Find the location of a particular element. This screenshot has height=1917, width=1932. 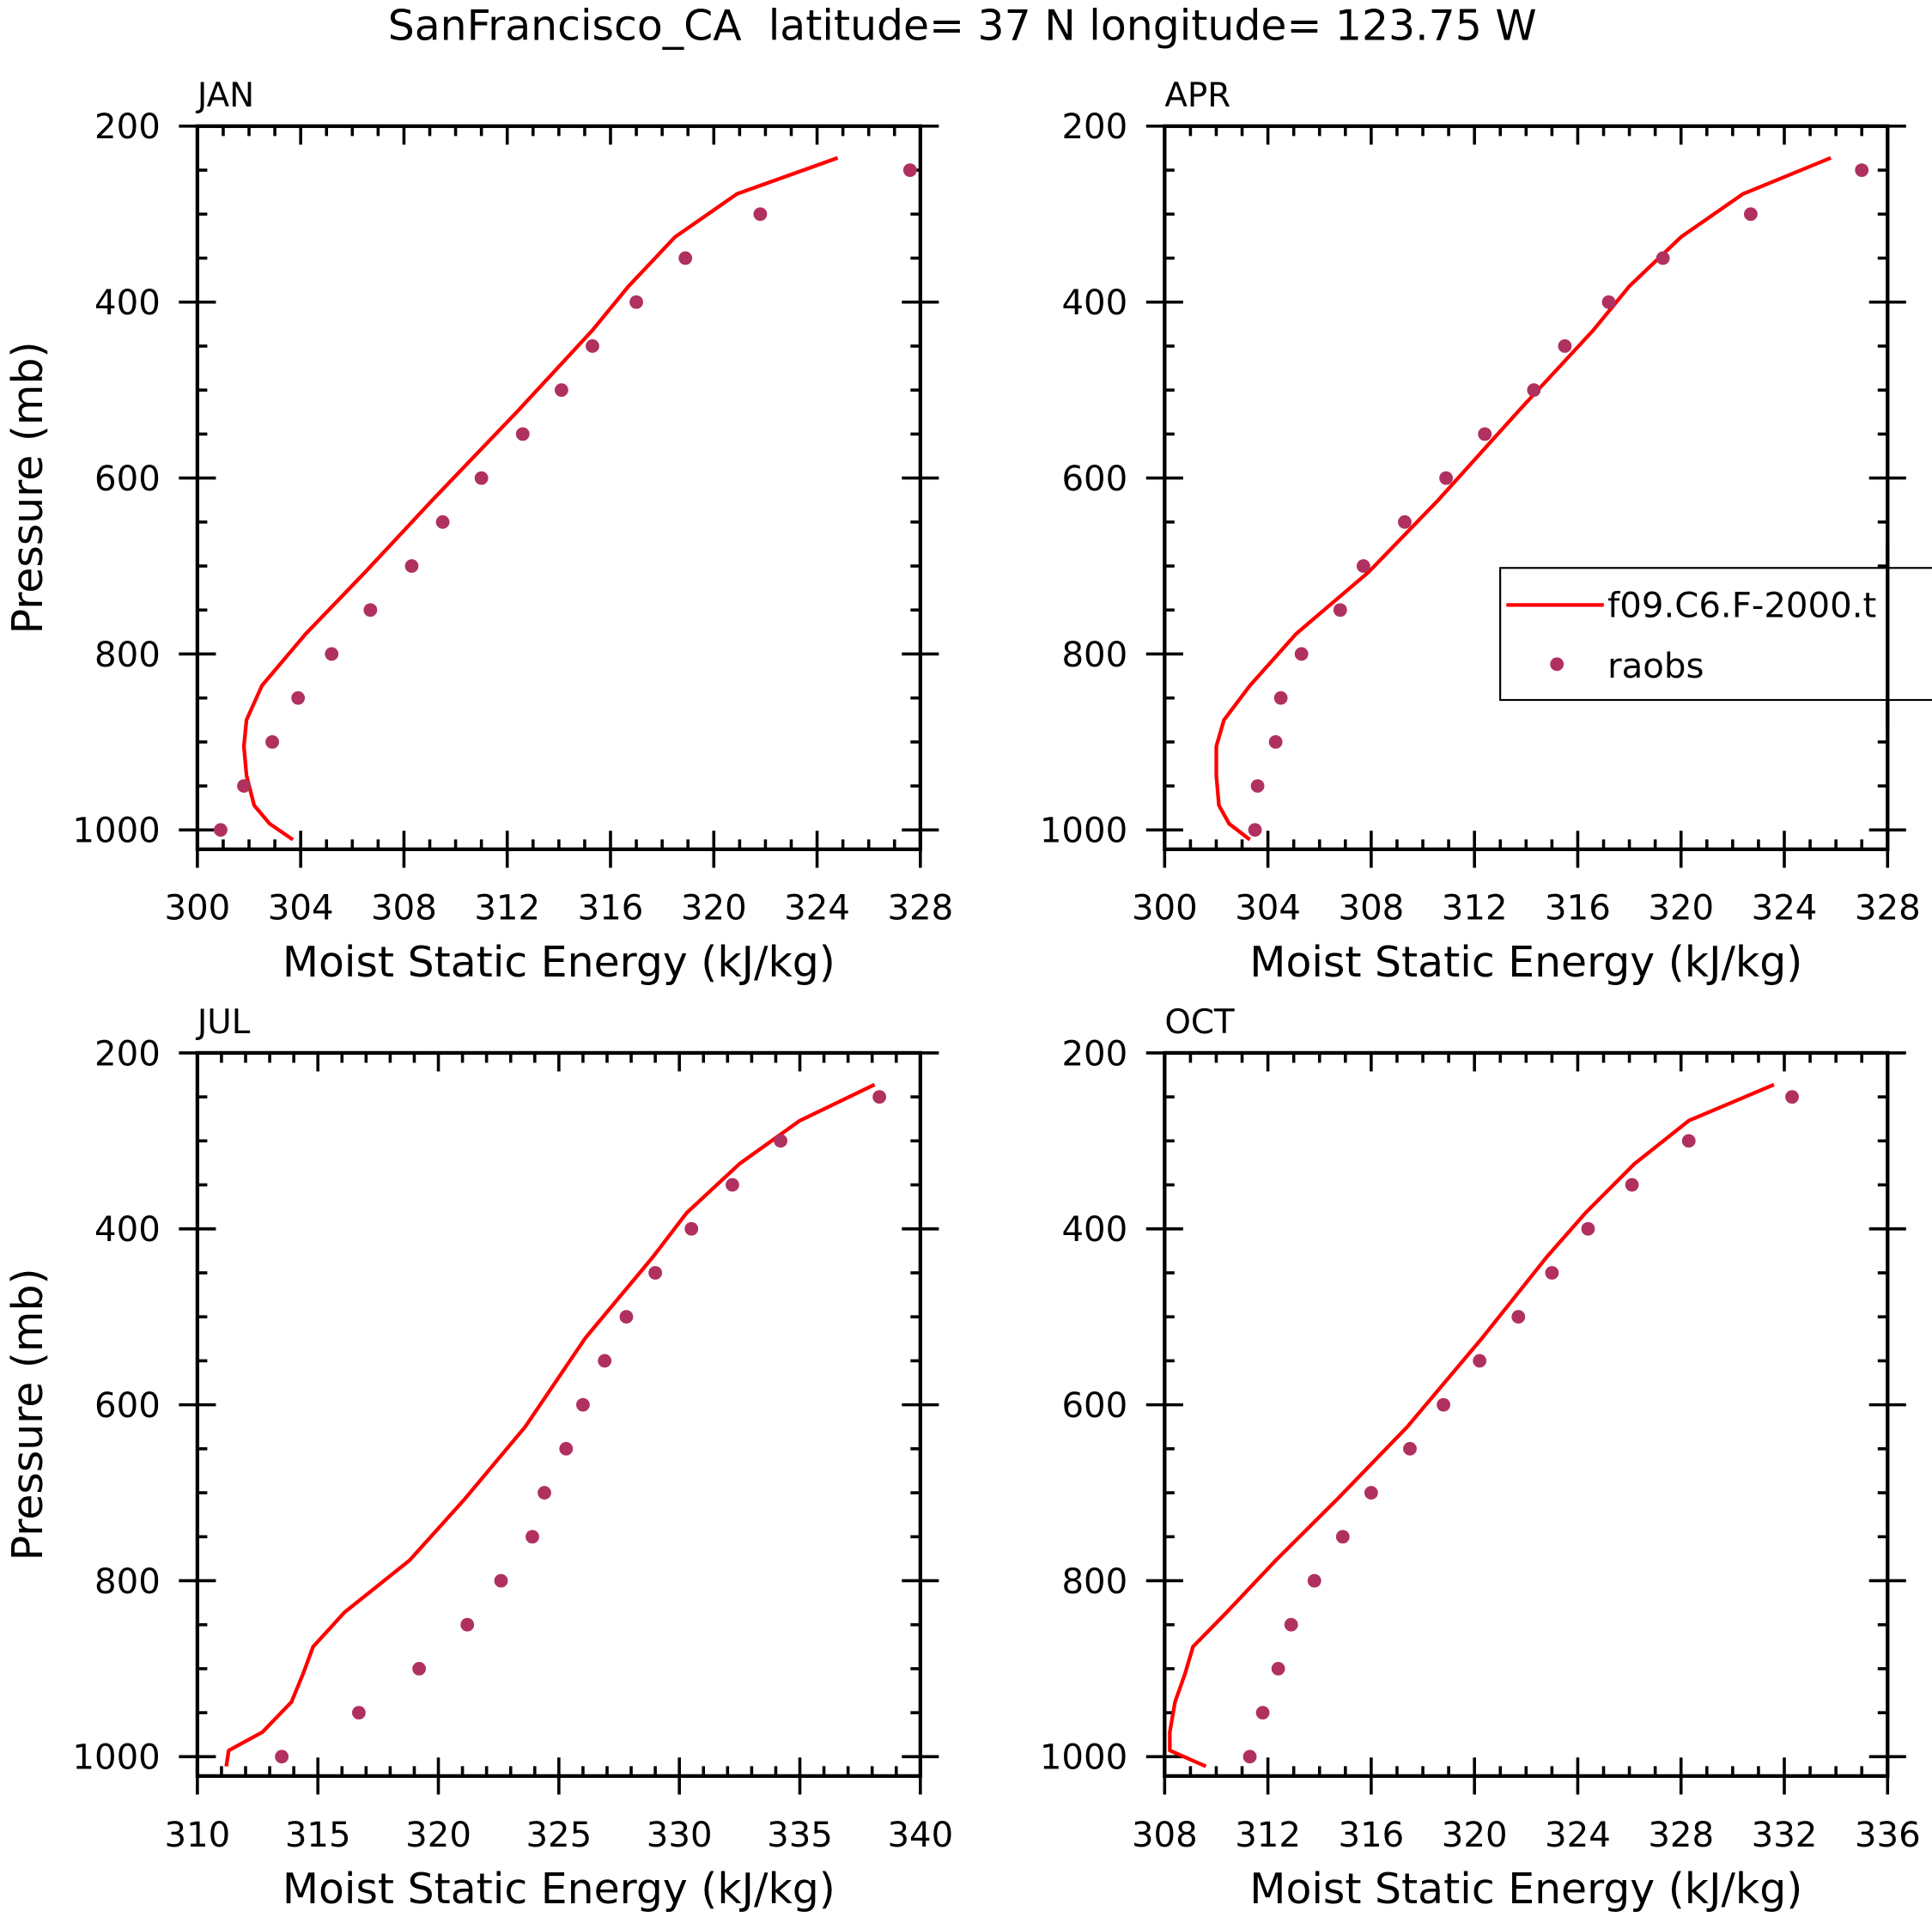

x-tick-label: 332 is located at coordinates (1785, 1835).